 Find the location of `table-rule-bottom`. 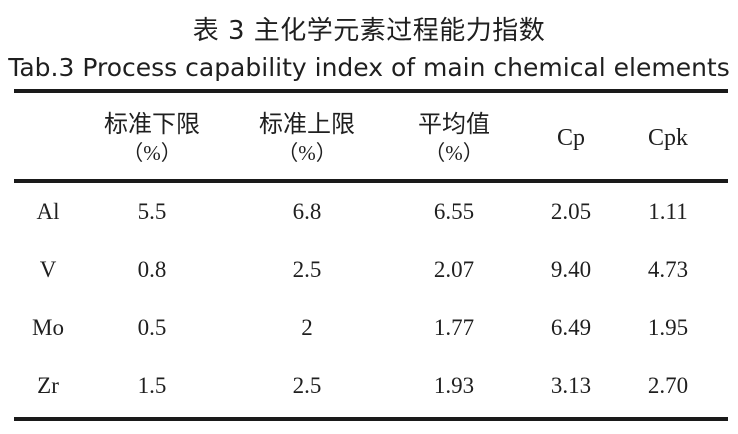

table-rule-bottom is located at coordinates (371, 419).